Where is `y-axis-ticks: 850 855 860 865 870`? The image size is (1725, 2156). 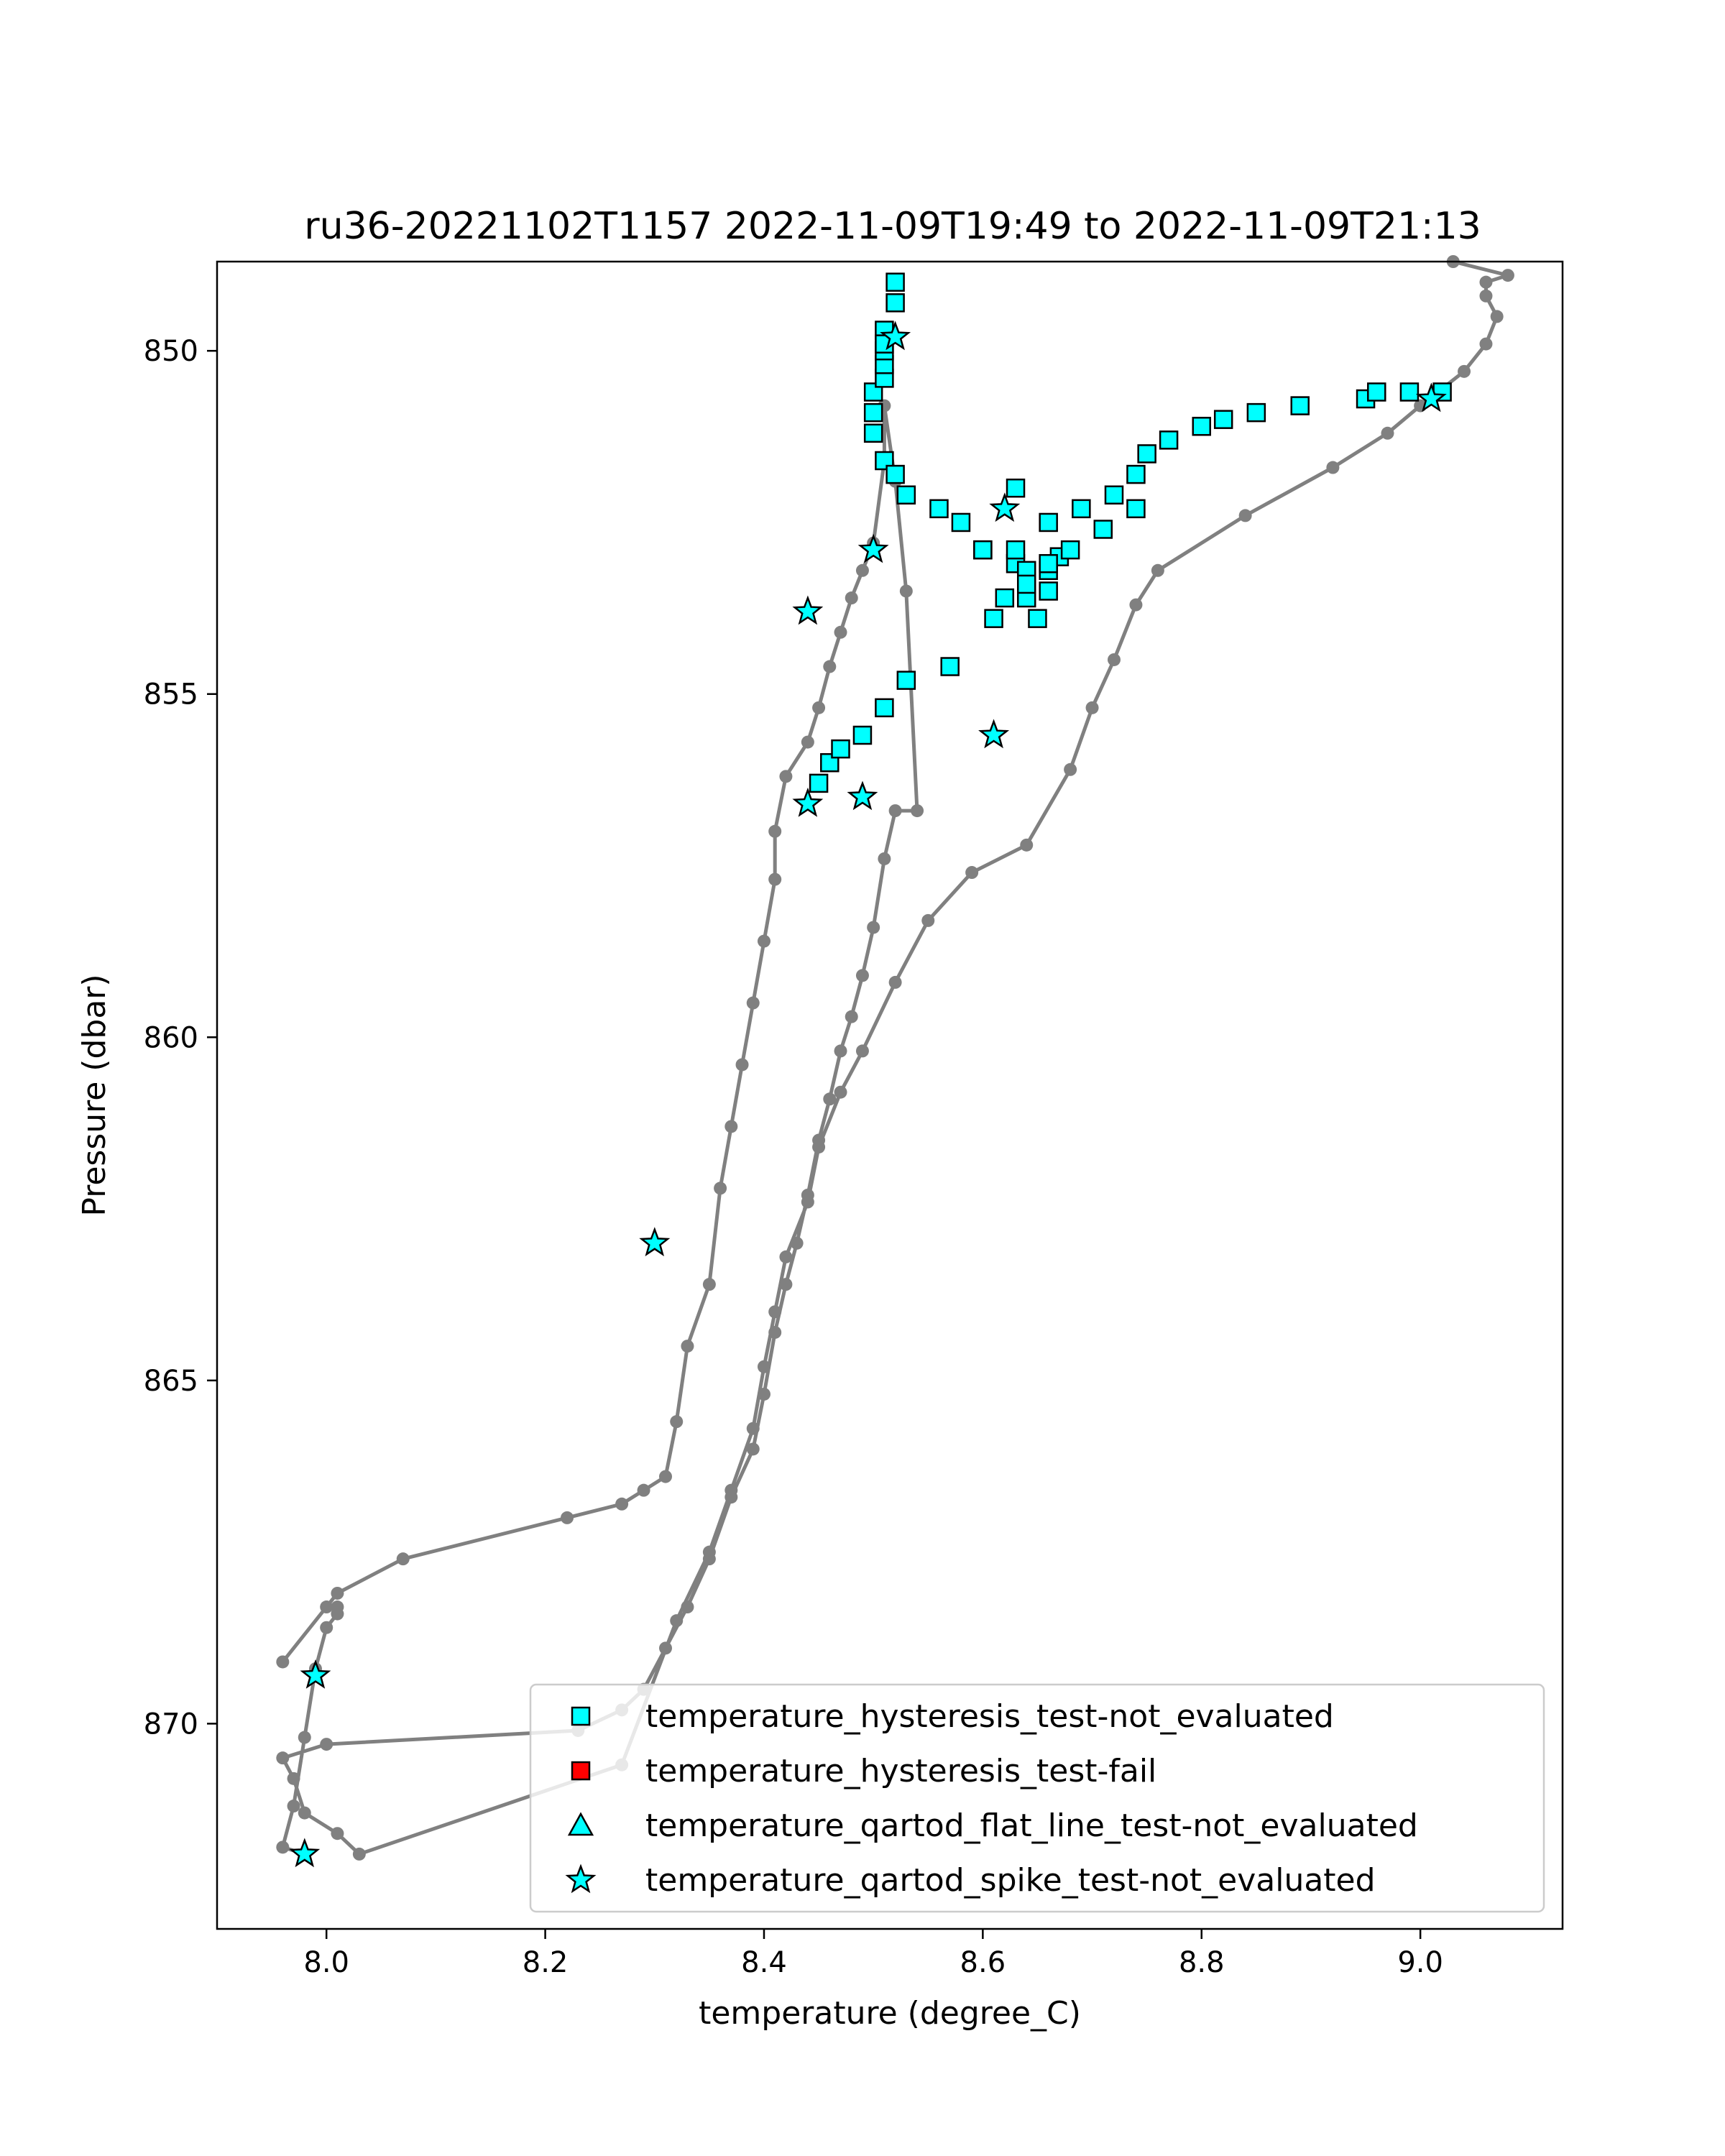 y-axis-ticks: 850 855 860 865 870 is located at coordinates (180, 1038).